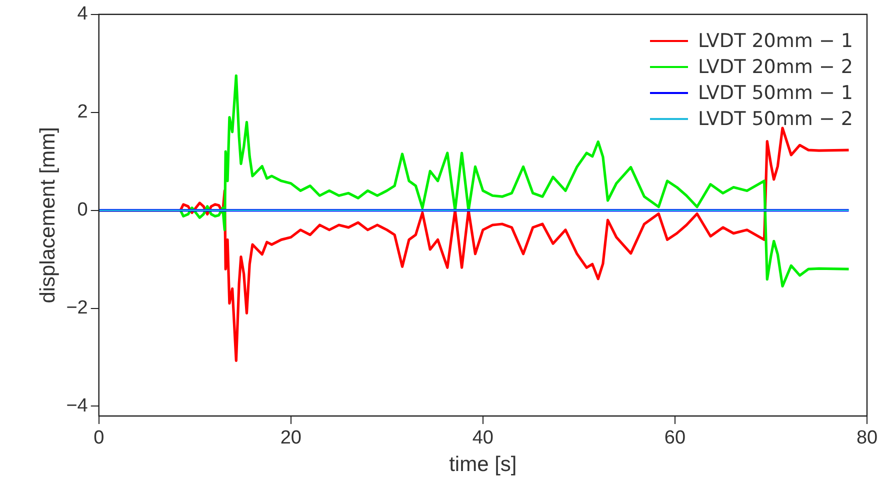  I want to click on y-tick-label: −4, so click(77, 405).